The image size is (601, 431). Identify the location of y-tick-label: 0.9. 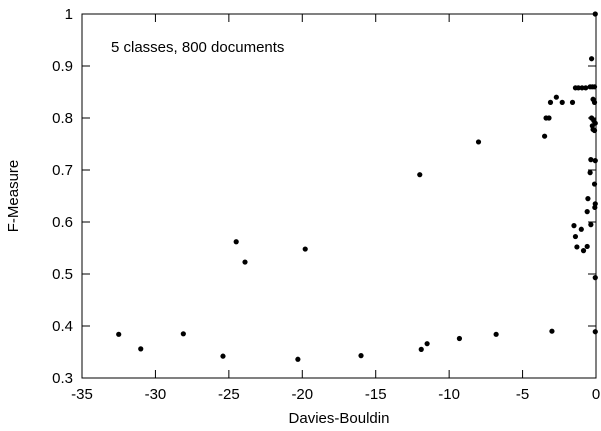
(62, 66).